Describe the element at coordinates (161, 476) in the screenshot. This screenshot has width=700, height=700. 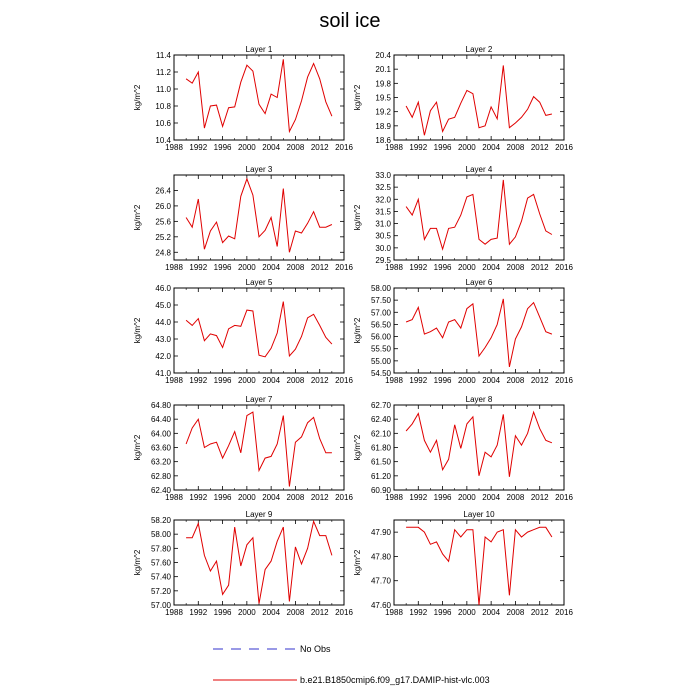
I see `y-tick-label: 62.80` at that location.